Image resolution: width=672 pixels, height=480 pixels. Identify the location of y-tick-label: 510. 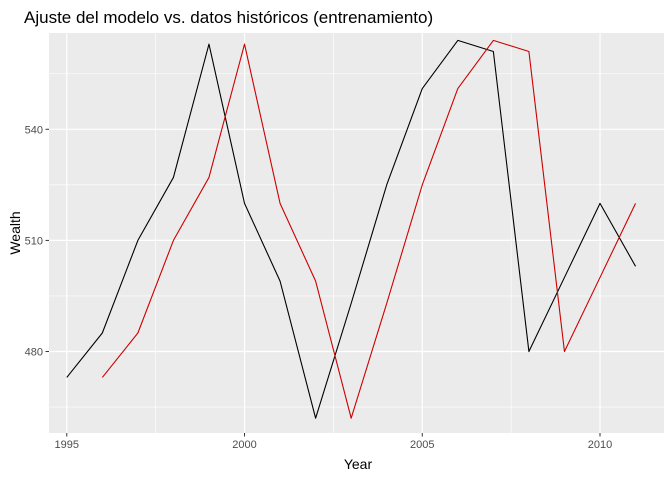
(34, 241).